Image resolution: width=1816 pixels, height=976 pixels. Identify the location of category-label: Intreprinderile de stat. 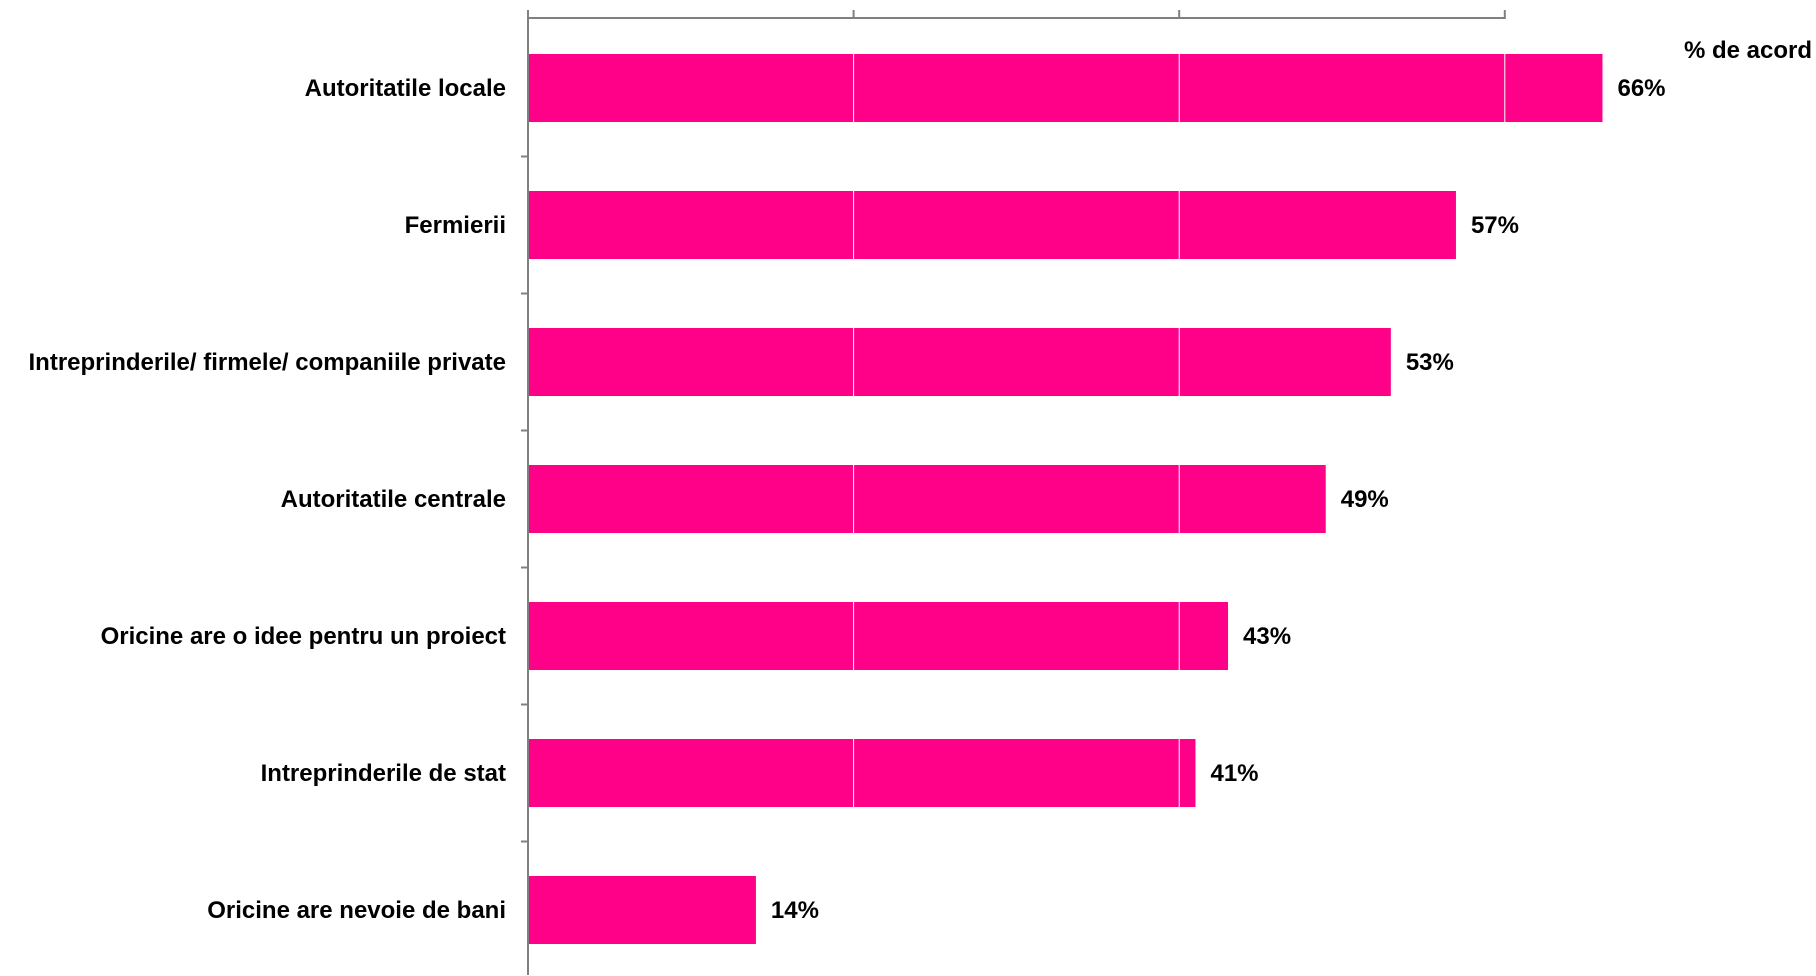
(383, 773).